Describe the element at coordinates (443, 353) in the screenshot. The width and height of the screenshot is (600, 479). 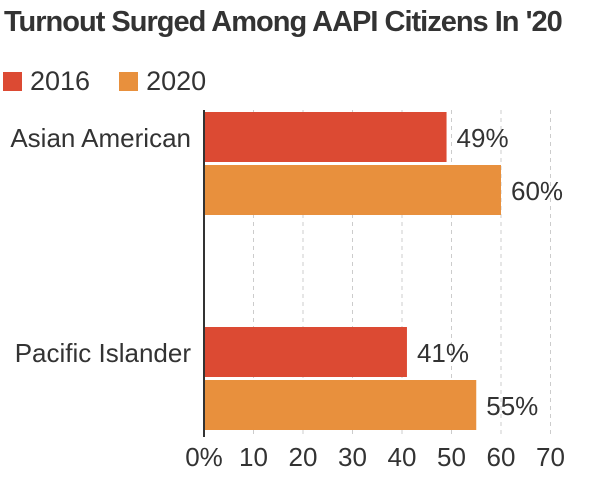
I see `data-label-2016-pacific-islander: 41%` at that location.